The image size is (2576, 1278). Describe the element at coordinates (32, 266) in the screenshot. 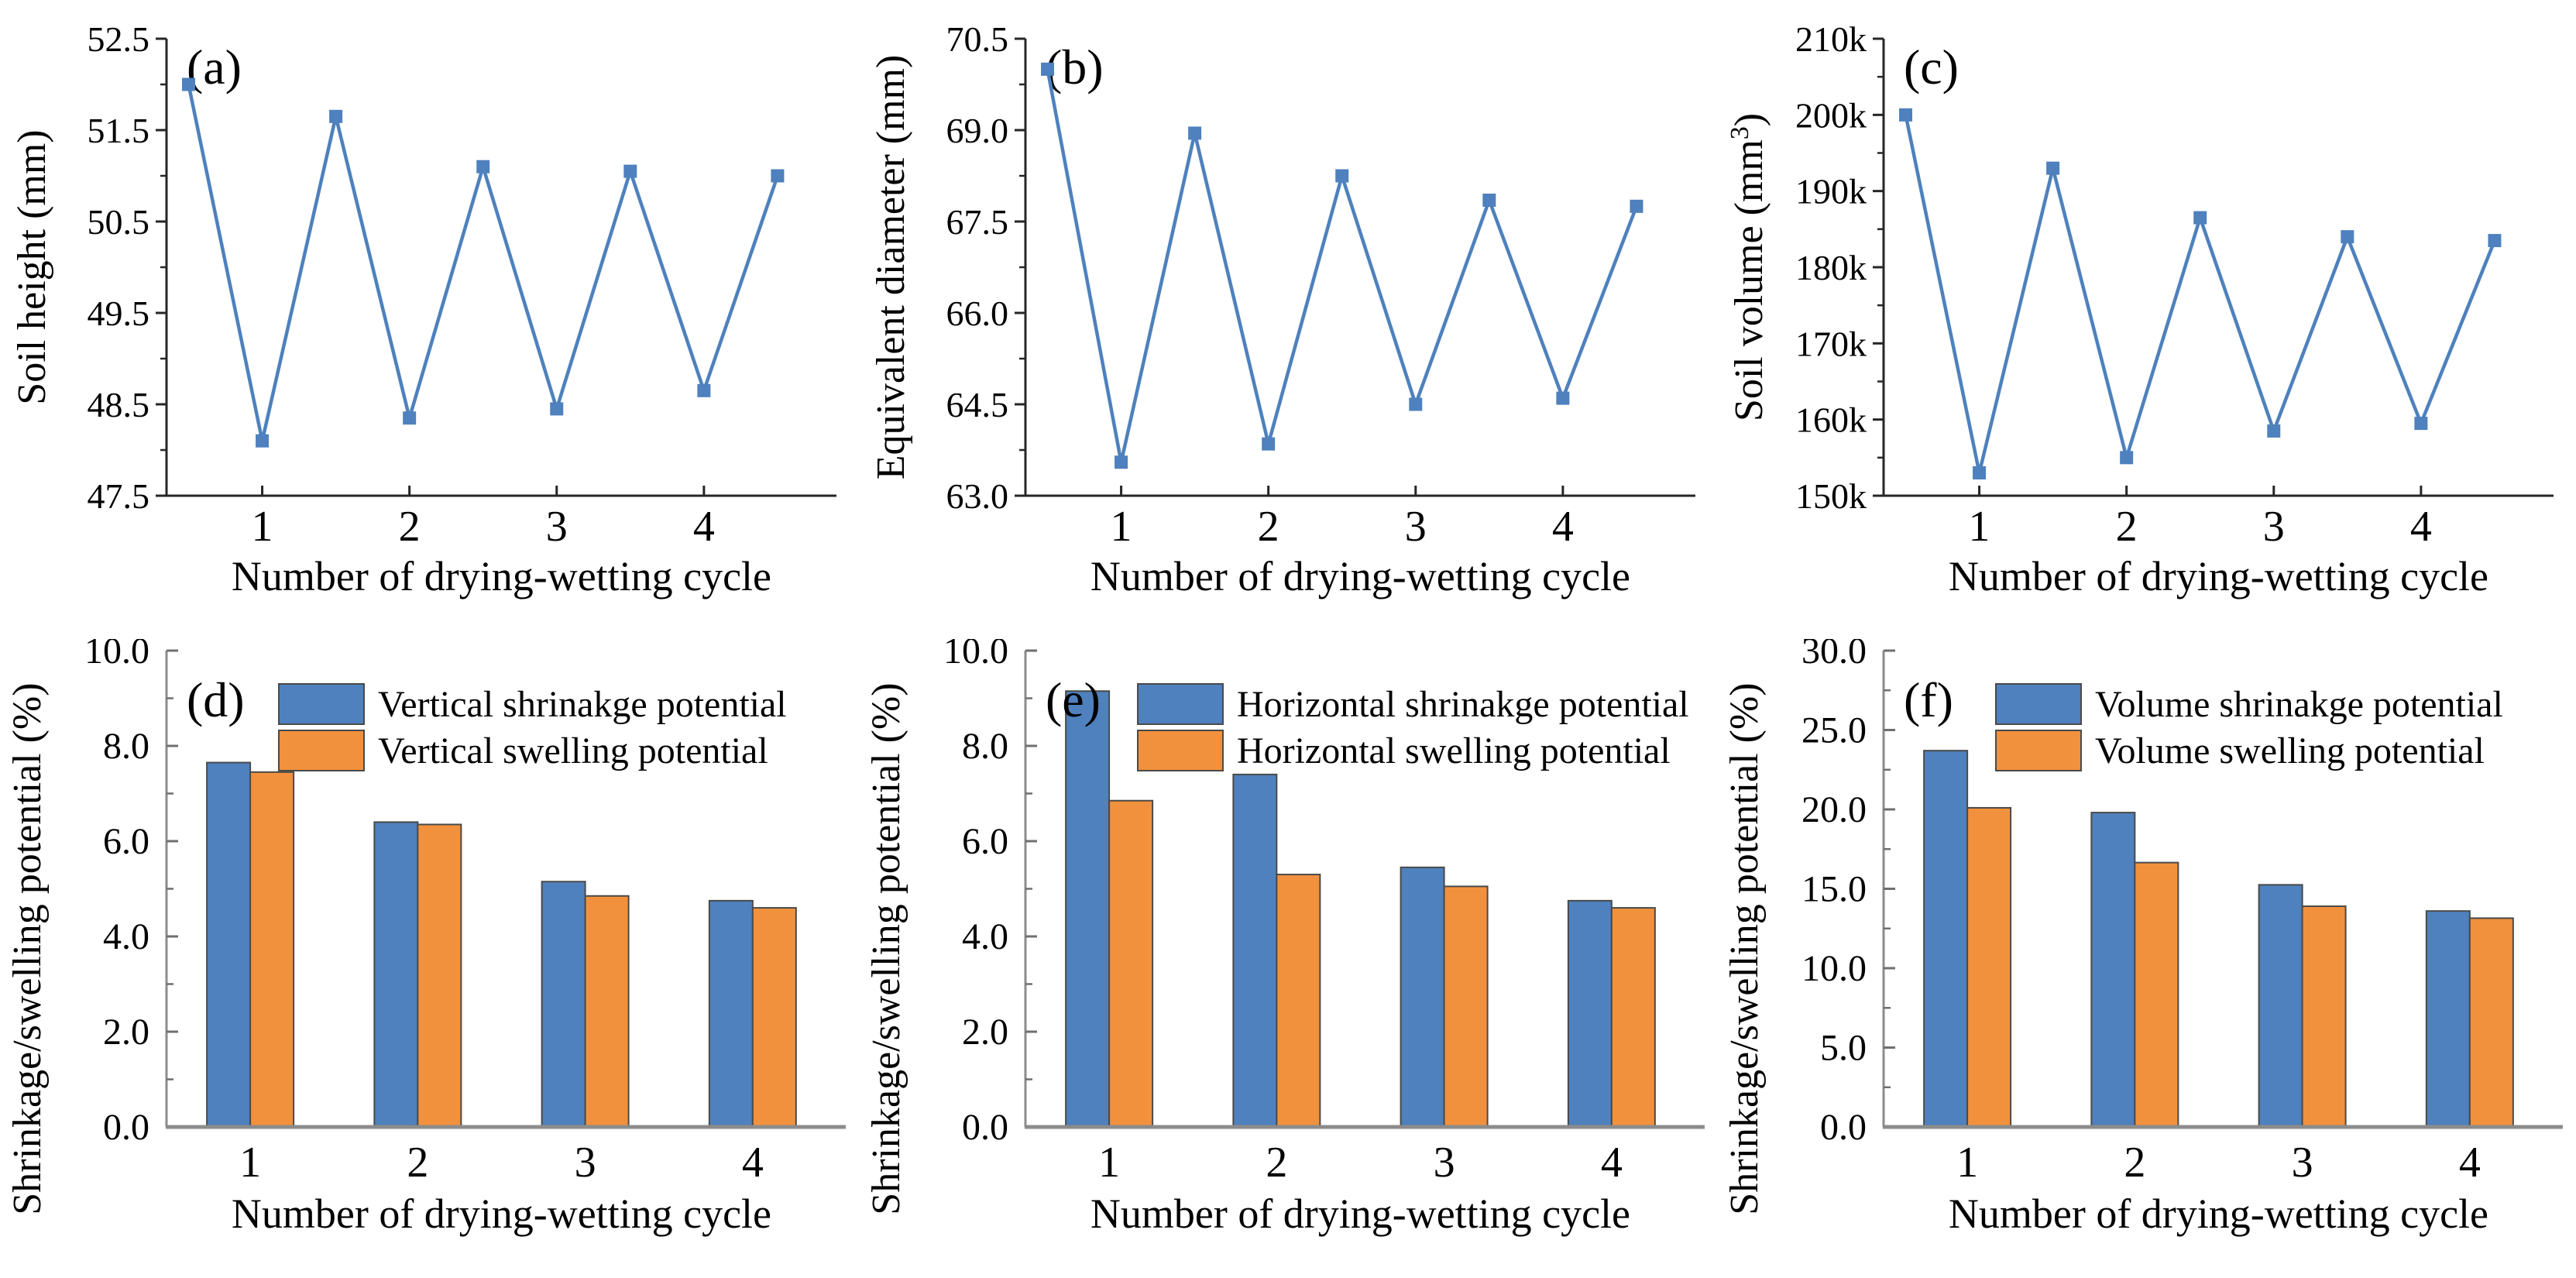

I see `y-axis-label: Soil height (mm)` at that location.